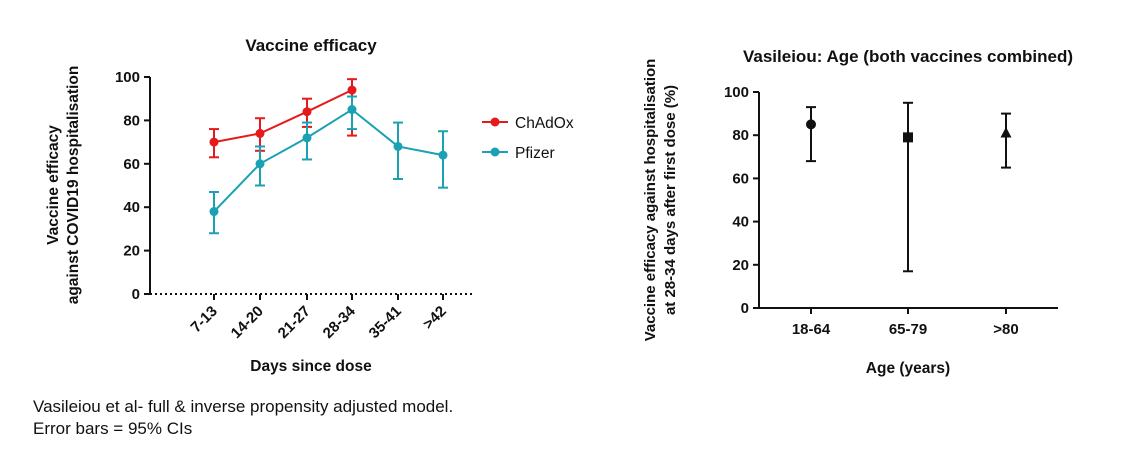  What do you see at coordinates (908, 368) in the screenshot?
I see `chart2-xlabel: Age (years)` at bounding box center [908, 368].